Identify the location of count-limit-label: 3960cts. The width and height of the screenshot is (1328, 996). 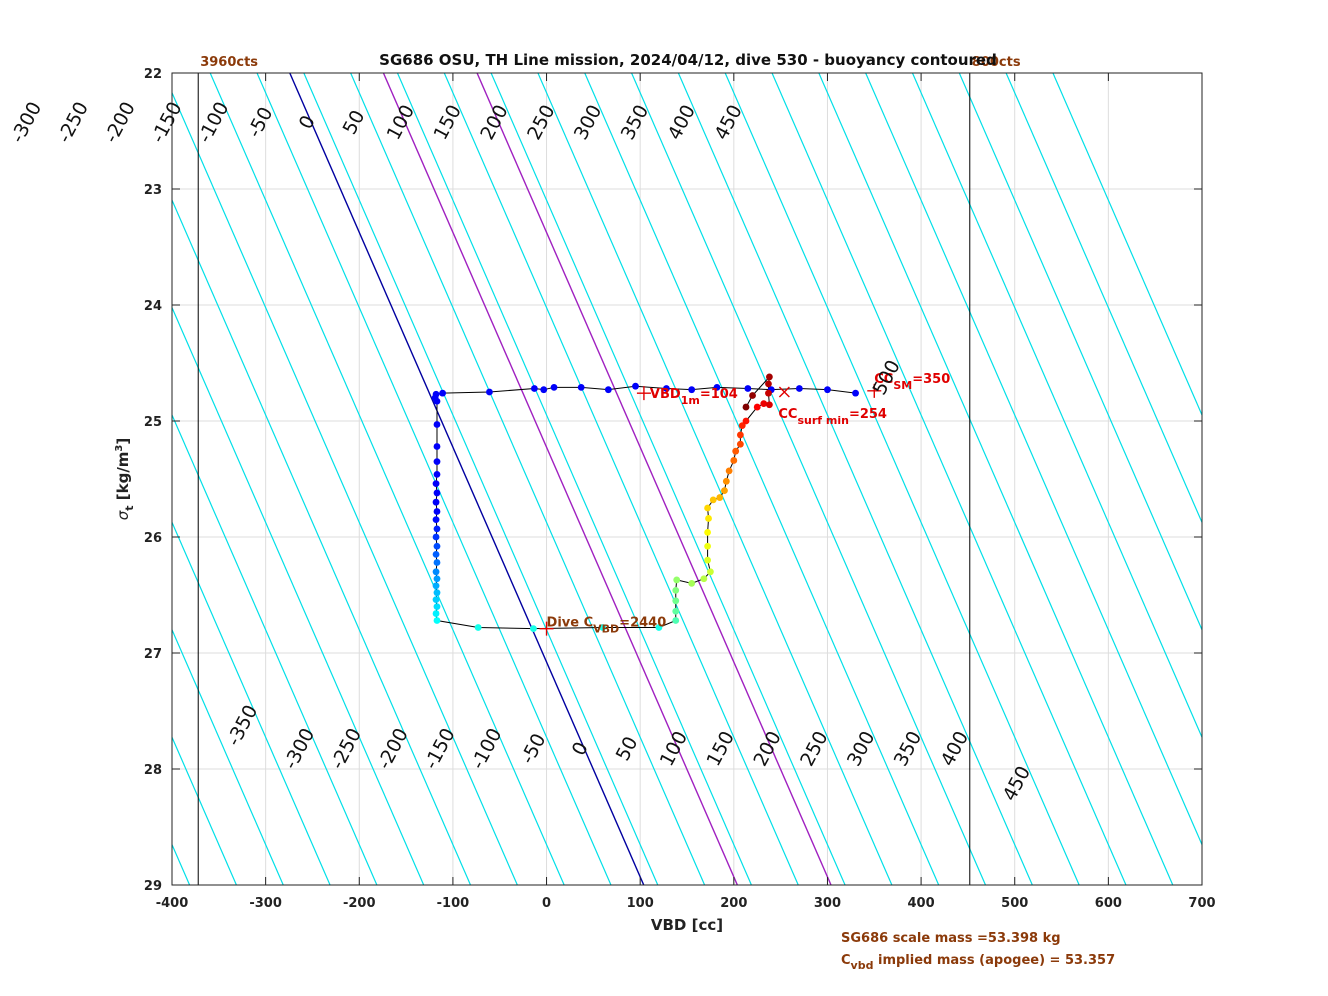
(229, 62).